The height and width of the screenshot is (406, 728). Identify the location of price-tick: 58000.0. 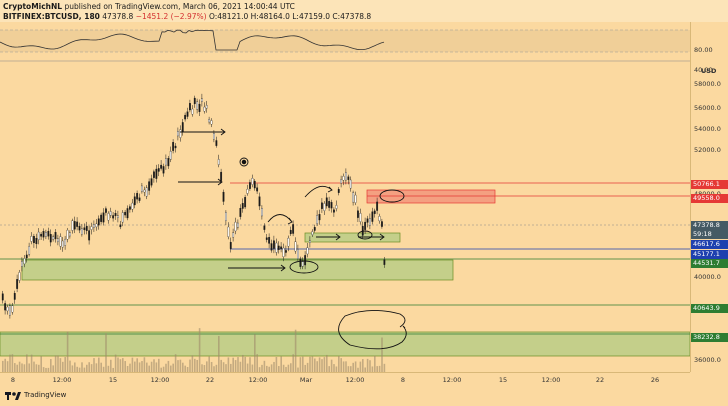
(707, 84).